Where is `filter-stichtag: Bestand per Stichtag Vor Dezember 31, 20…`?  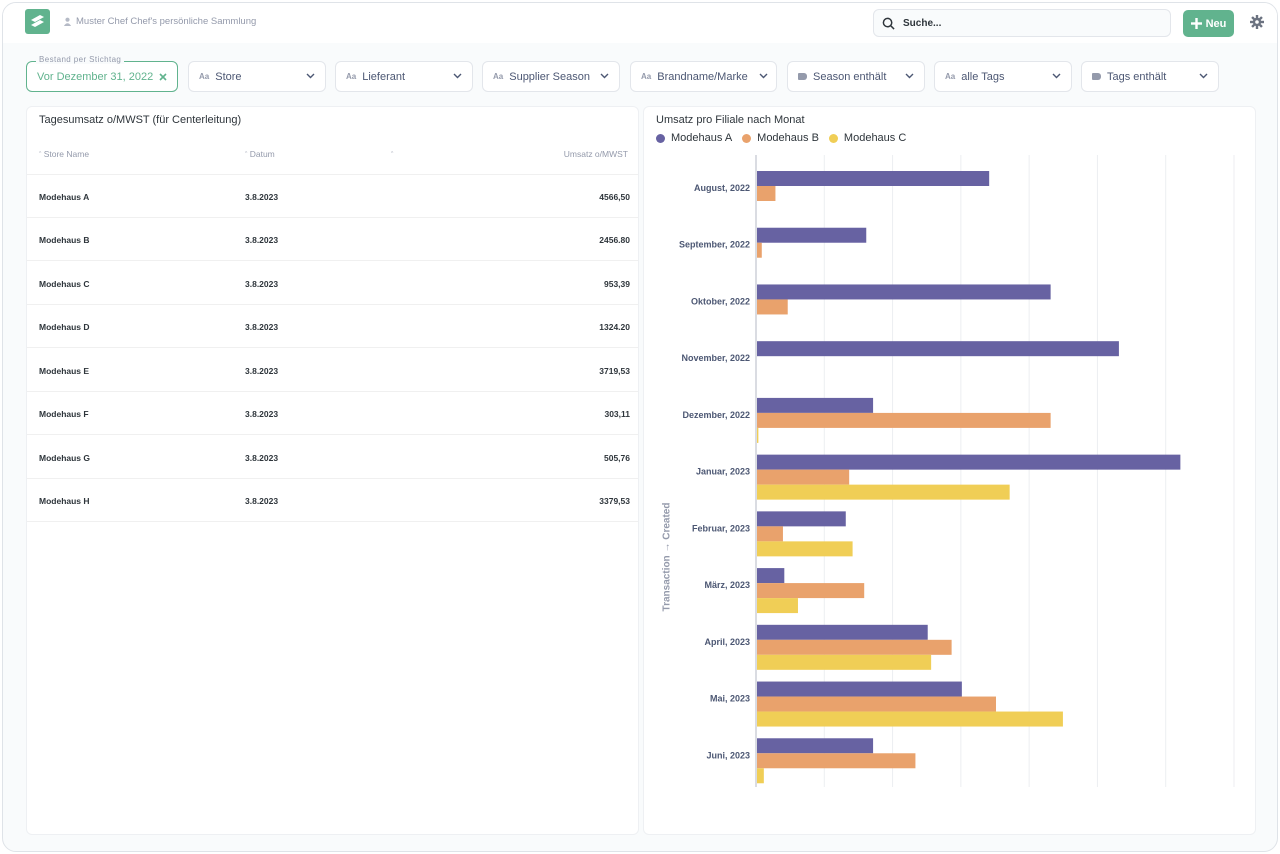 filter-stichtag: Bestand per Stichtag Vor Dezember 31, 20… is located at coordinates (102, 73).